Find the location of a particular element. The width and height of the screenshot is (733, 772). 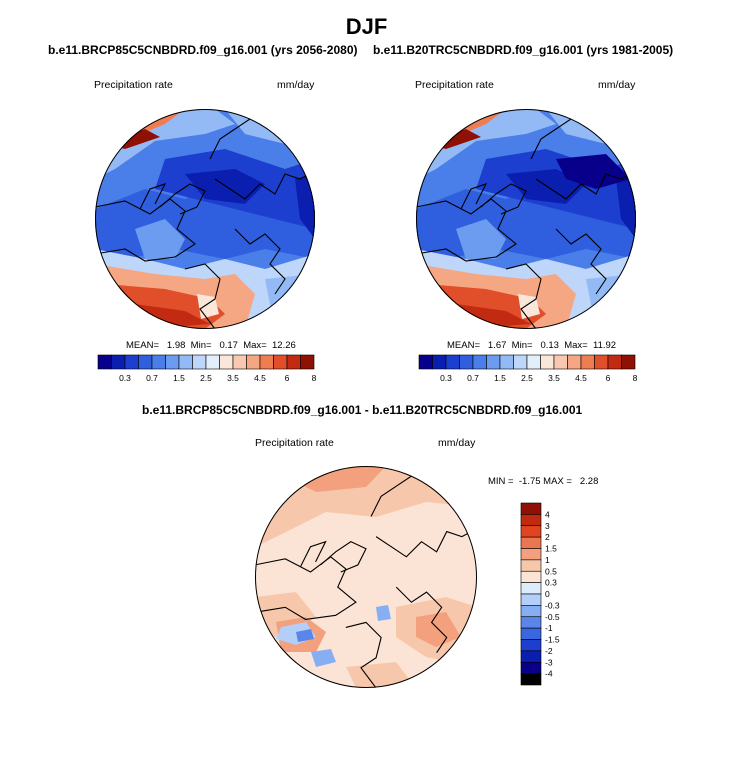

figure-title: DJF is located at coordinates (366, 26).